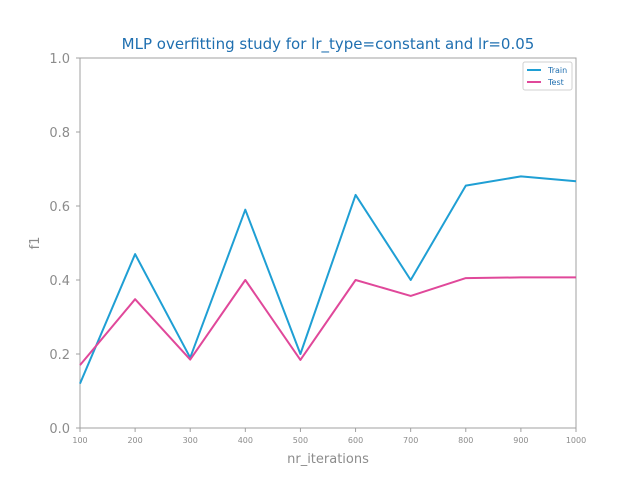 This screenshot has height=480, width=640. I want to click on x-axis-label: nr_iterations, so click(328, 459).